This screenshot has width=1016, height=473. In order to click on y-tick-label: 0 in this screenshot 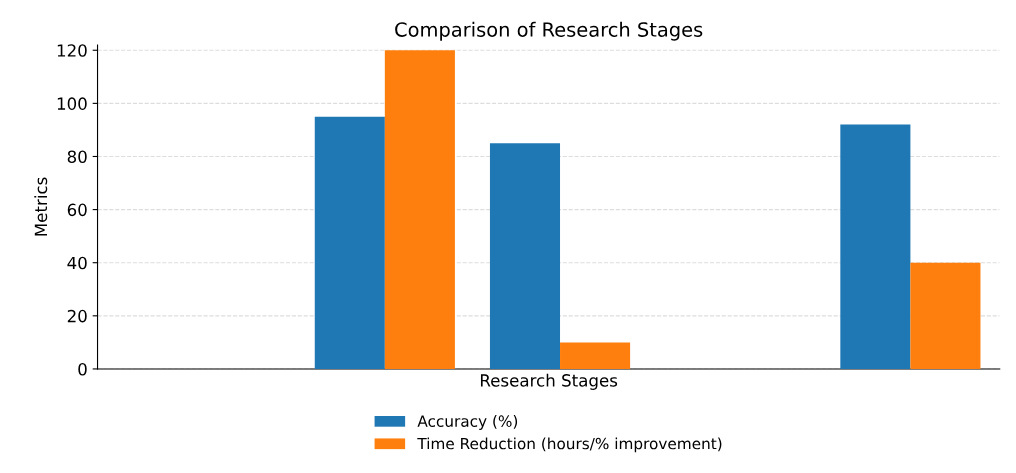, I will do `click(82, 369)`.